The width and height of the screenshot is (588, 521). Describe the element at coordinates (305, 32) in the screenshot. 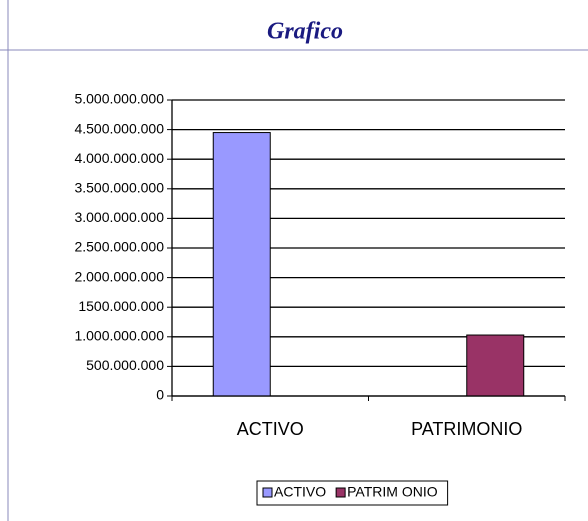

I see `chart-title: Grafico` at that location.